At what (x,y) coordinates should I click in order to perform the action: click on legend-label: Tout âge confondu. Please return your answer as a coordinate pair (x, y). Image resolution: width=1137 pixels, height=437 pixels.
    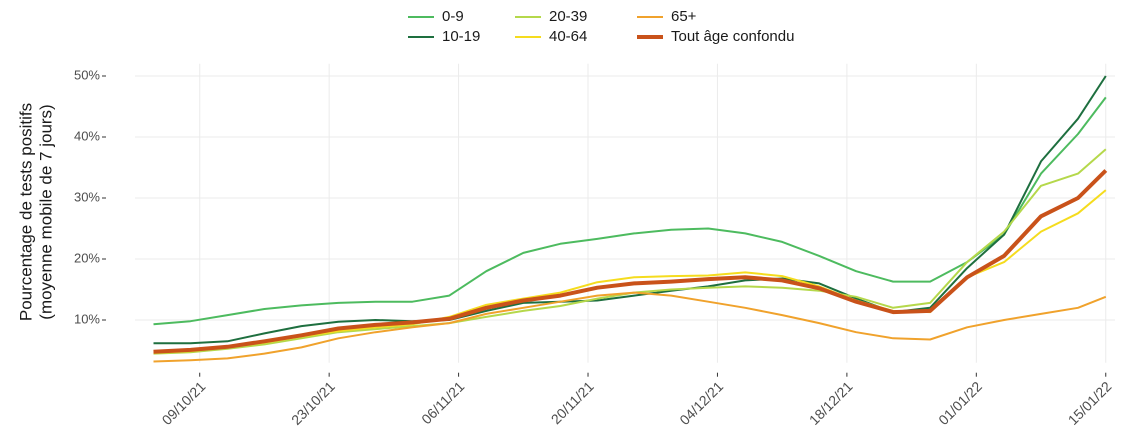
    Looking at the image, I should click on (732, 36).